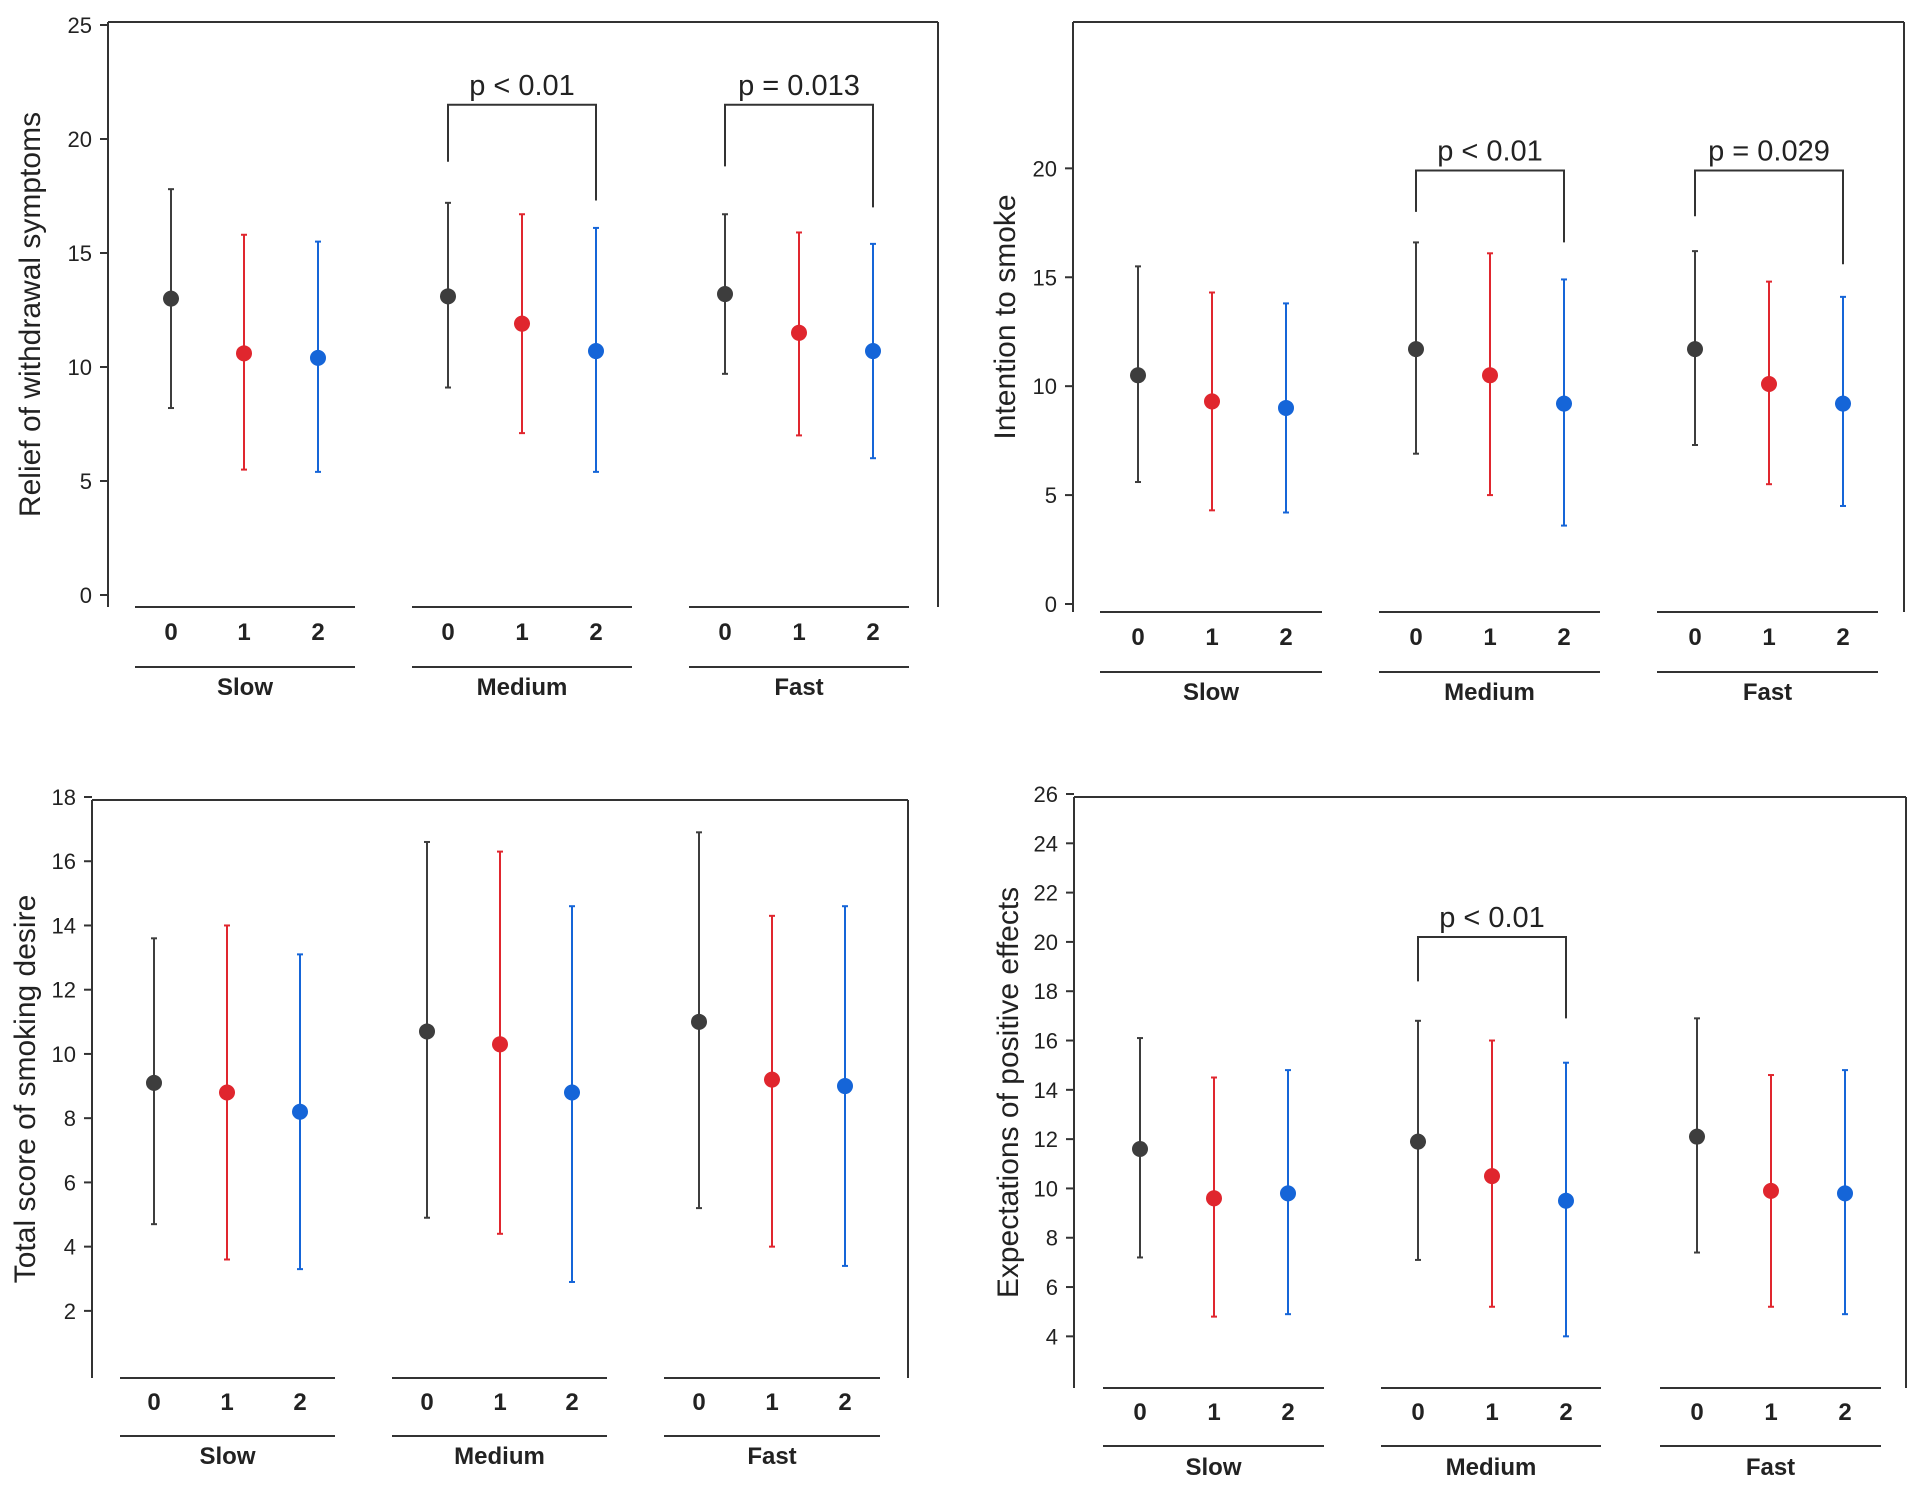 This screenshot has height=1505, width=1918. I want to click on p-value-label: p = 0.029, so click(1769, 152).